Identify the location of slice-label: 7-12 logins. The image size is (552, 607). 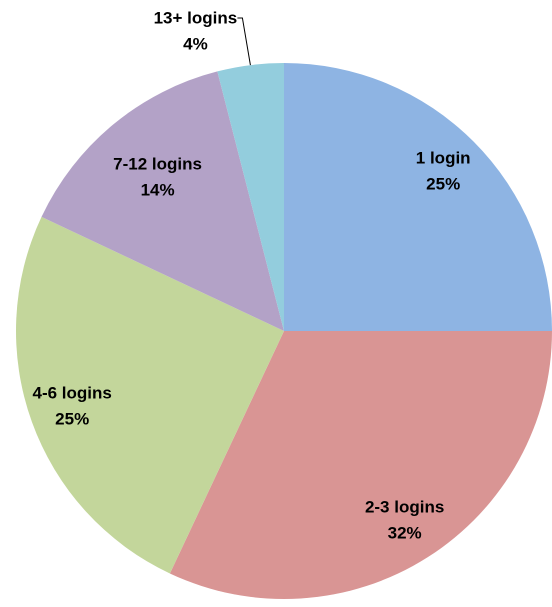
(157, 164).